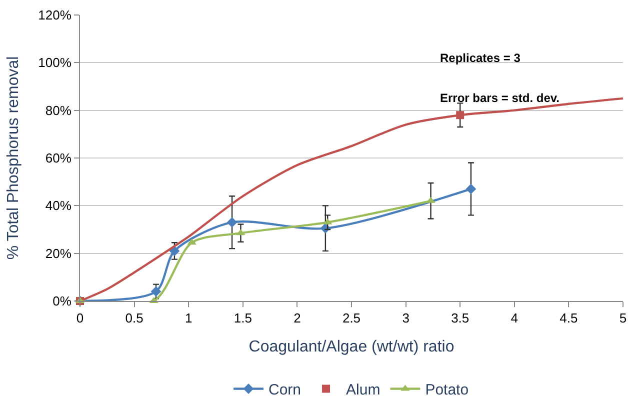  Describe the element at coordinates (55, 15) in the screenshot. I see `y-tick-label: 120%` at that location.